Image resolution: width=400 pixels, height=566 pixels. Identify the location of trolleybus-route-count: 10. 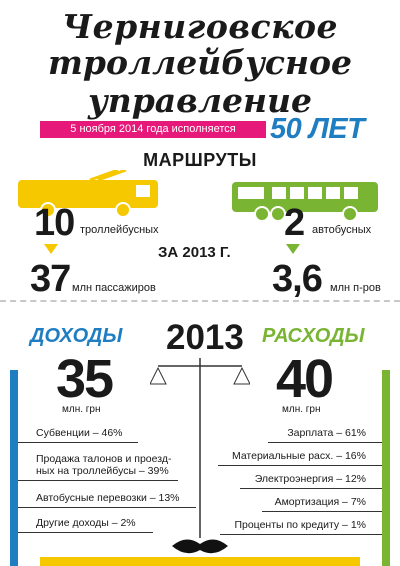
(54, 223).